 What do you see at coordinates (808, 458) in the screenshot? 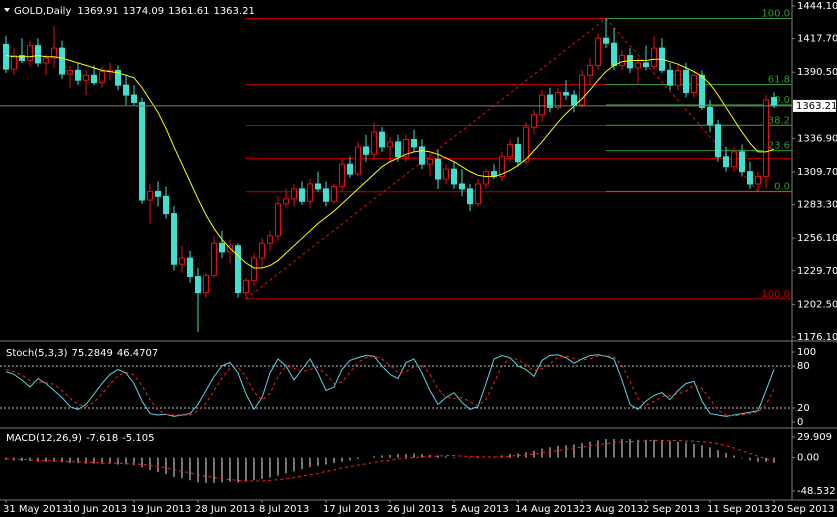
I see `y-tick-label: 0.00` at bounding box center [808, 458].